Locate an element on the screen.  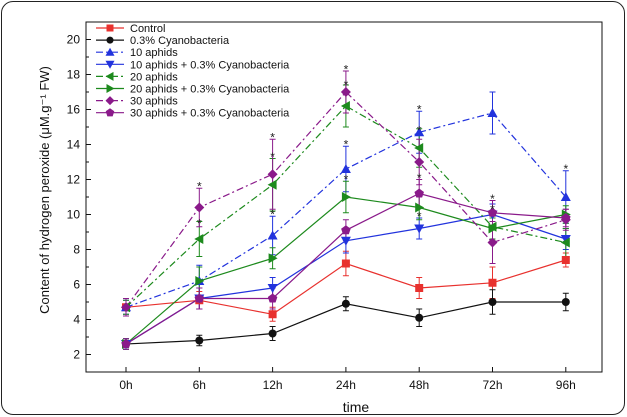
legend-marker-20-aphids is located at coordinates (109, 76).